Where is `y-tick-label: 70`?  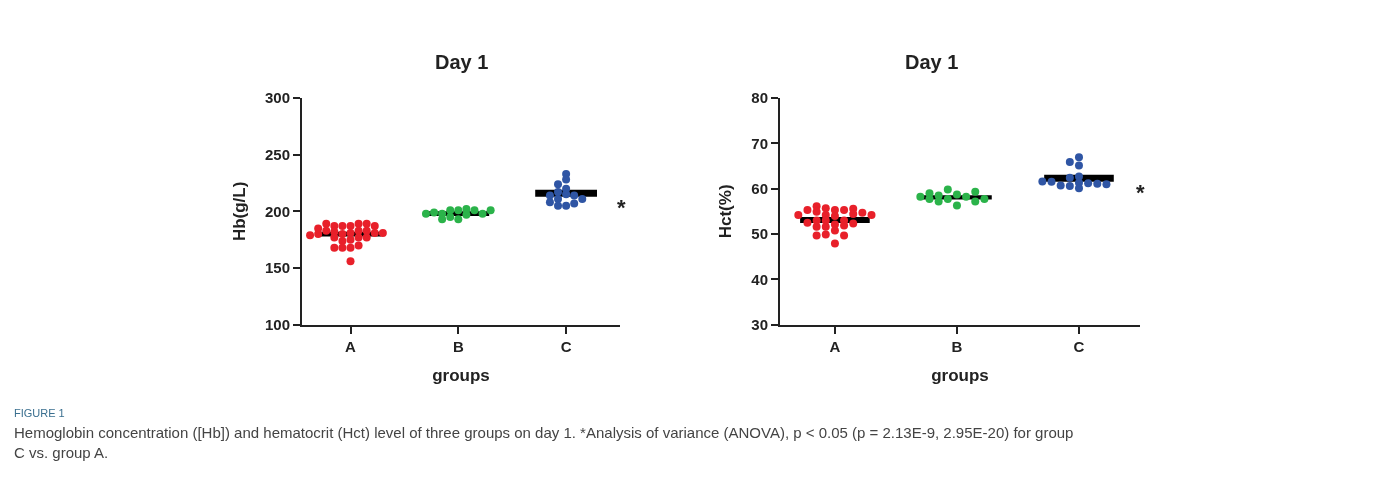 y-tick-label: 70 is located at coordinates (759, 143).